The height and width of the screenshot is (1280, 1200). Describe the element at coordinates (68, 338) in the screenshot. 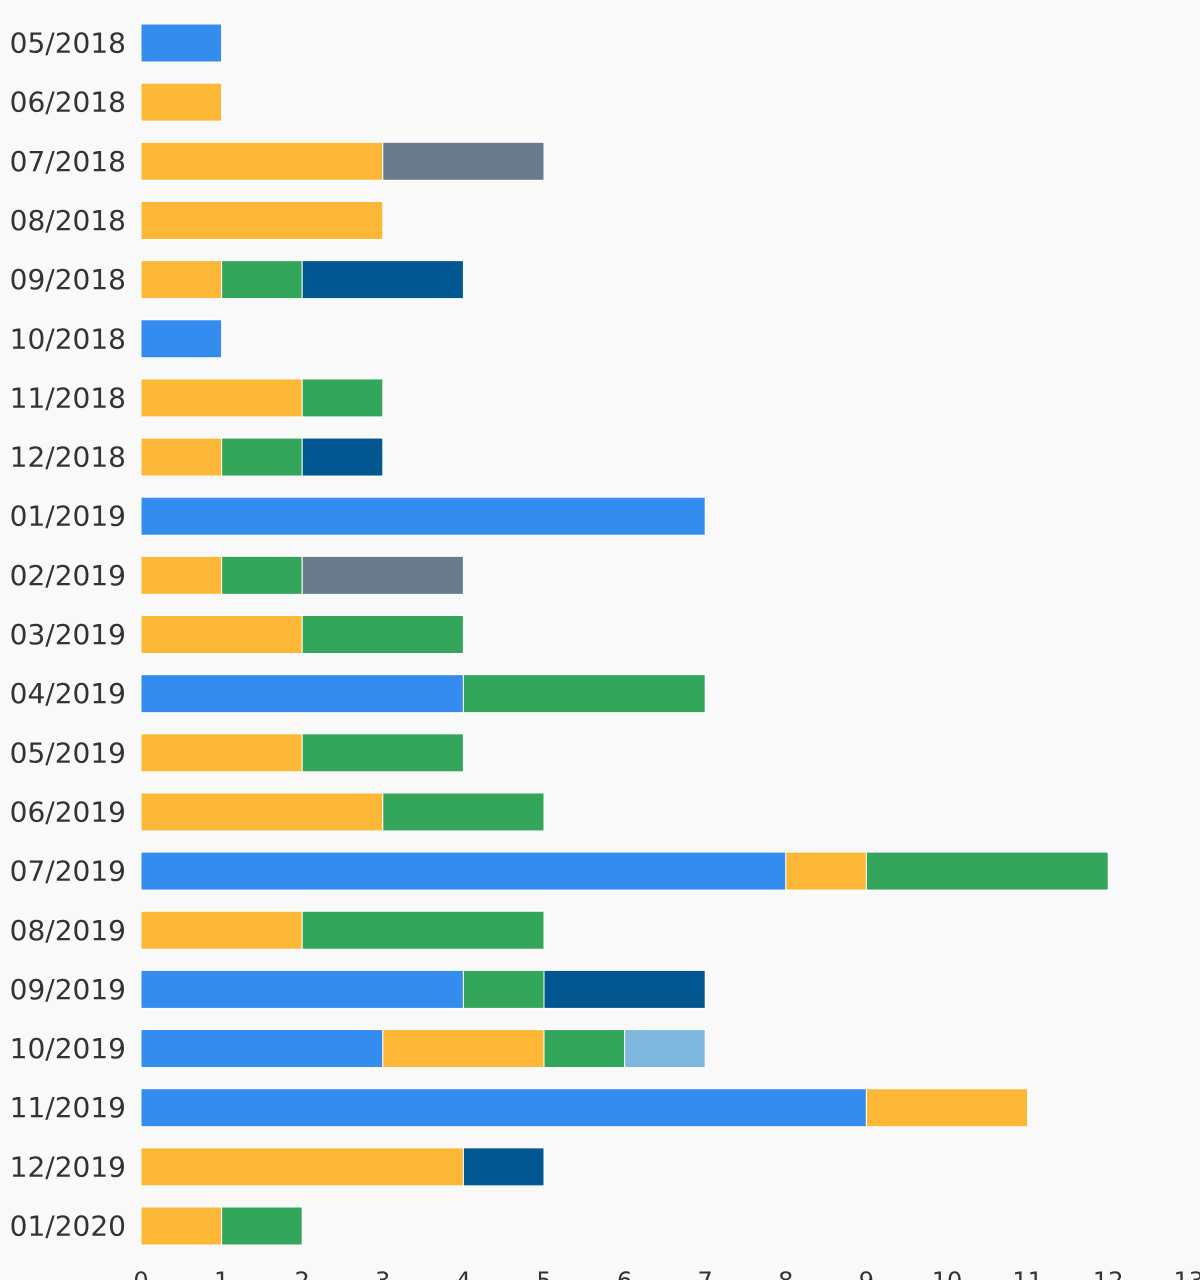

I see `category-label: 10/2018` at that location.